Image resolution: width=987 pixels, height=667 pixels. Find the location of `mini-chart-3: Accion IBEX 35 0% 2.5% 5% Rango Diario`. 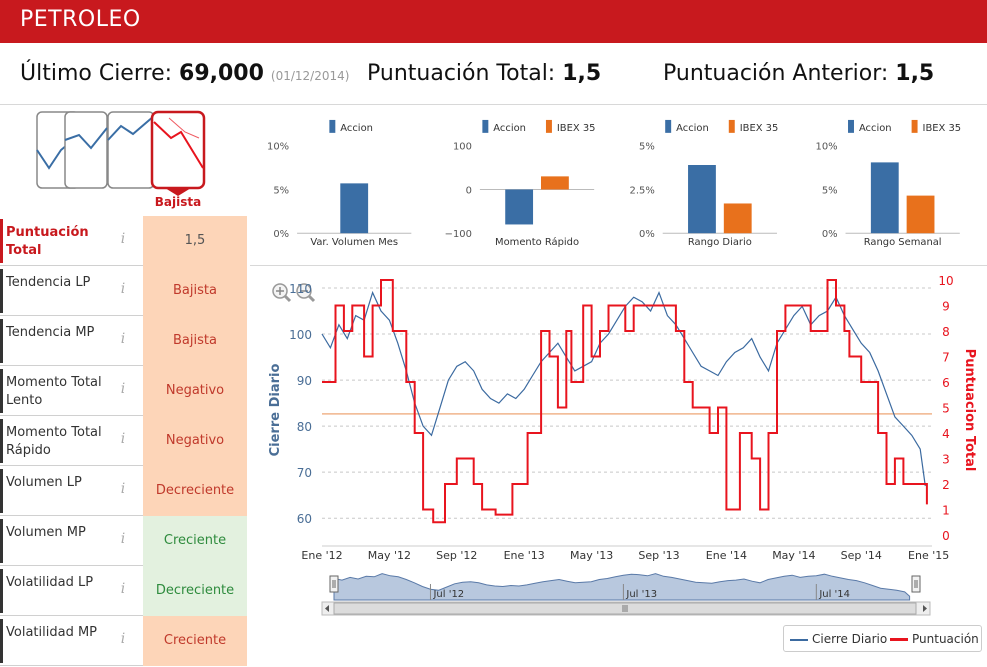

mini-chart-3: Accion IBEX 35 0% 2.5% 5% Rango Diario is located at coordinates (704, 183).